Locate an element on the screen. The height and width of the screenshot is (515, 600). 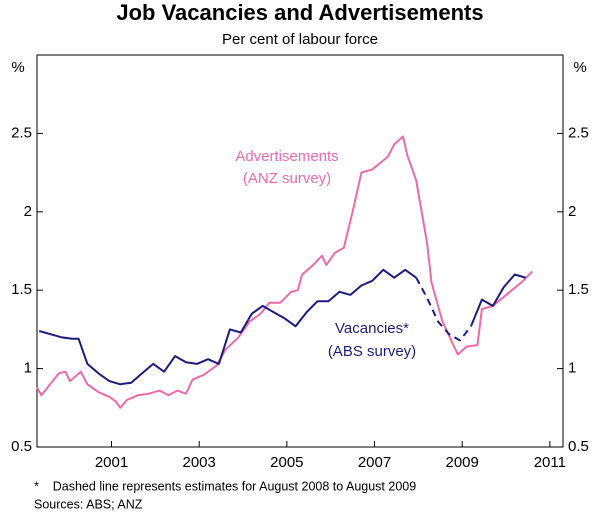
y2-tick-label: 1 is located at coordinates (572, 368).